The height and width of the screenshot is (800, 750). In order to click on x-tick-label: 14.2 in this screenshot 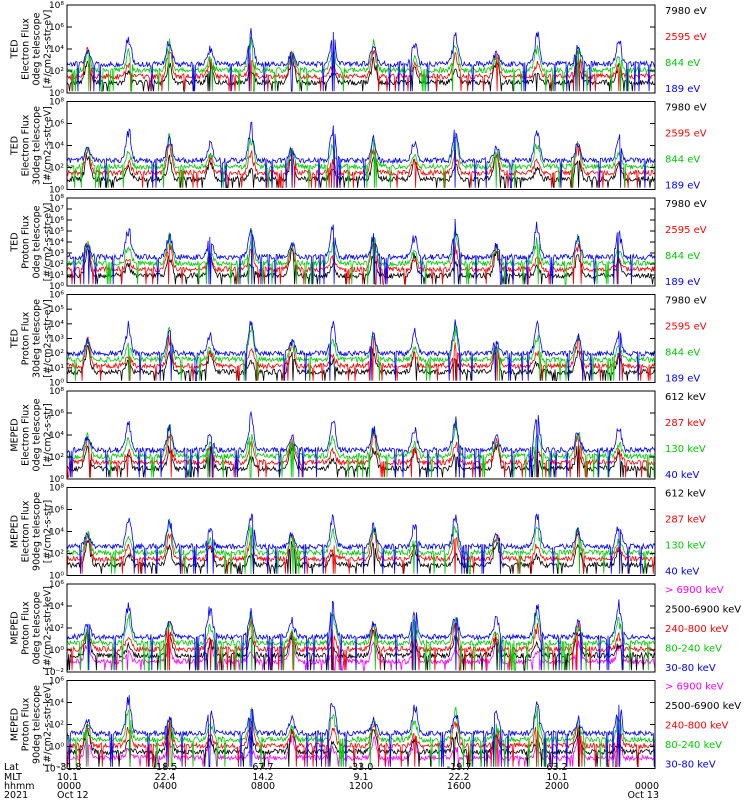, I will do `click(262, 777)`.